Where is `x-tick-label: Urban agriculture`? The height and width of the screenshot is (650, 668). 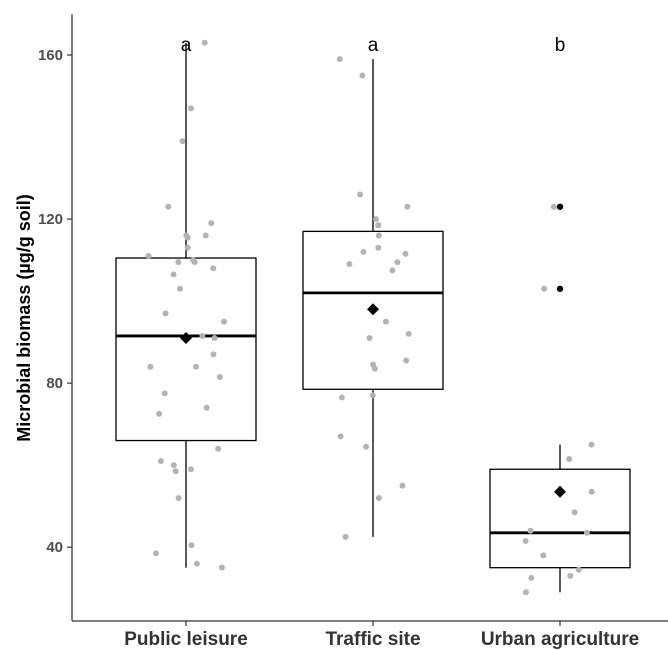
x-tick-label: Urban agriculture is located at coordinates (560, 639).